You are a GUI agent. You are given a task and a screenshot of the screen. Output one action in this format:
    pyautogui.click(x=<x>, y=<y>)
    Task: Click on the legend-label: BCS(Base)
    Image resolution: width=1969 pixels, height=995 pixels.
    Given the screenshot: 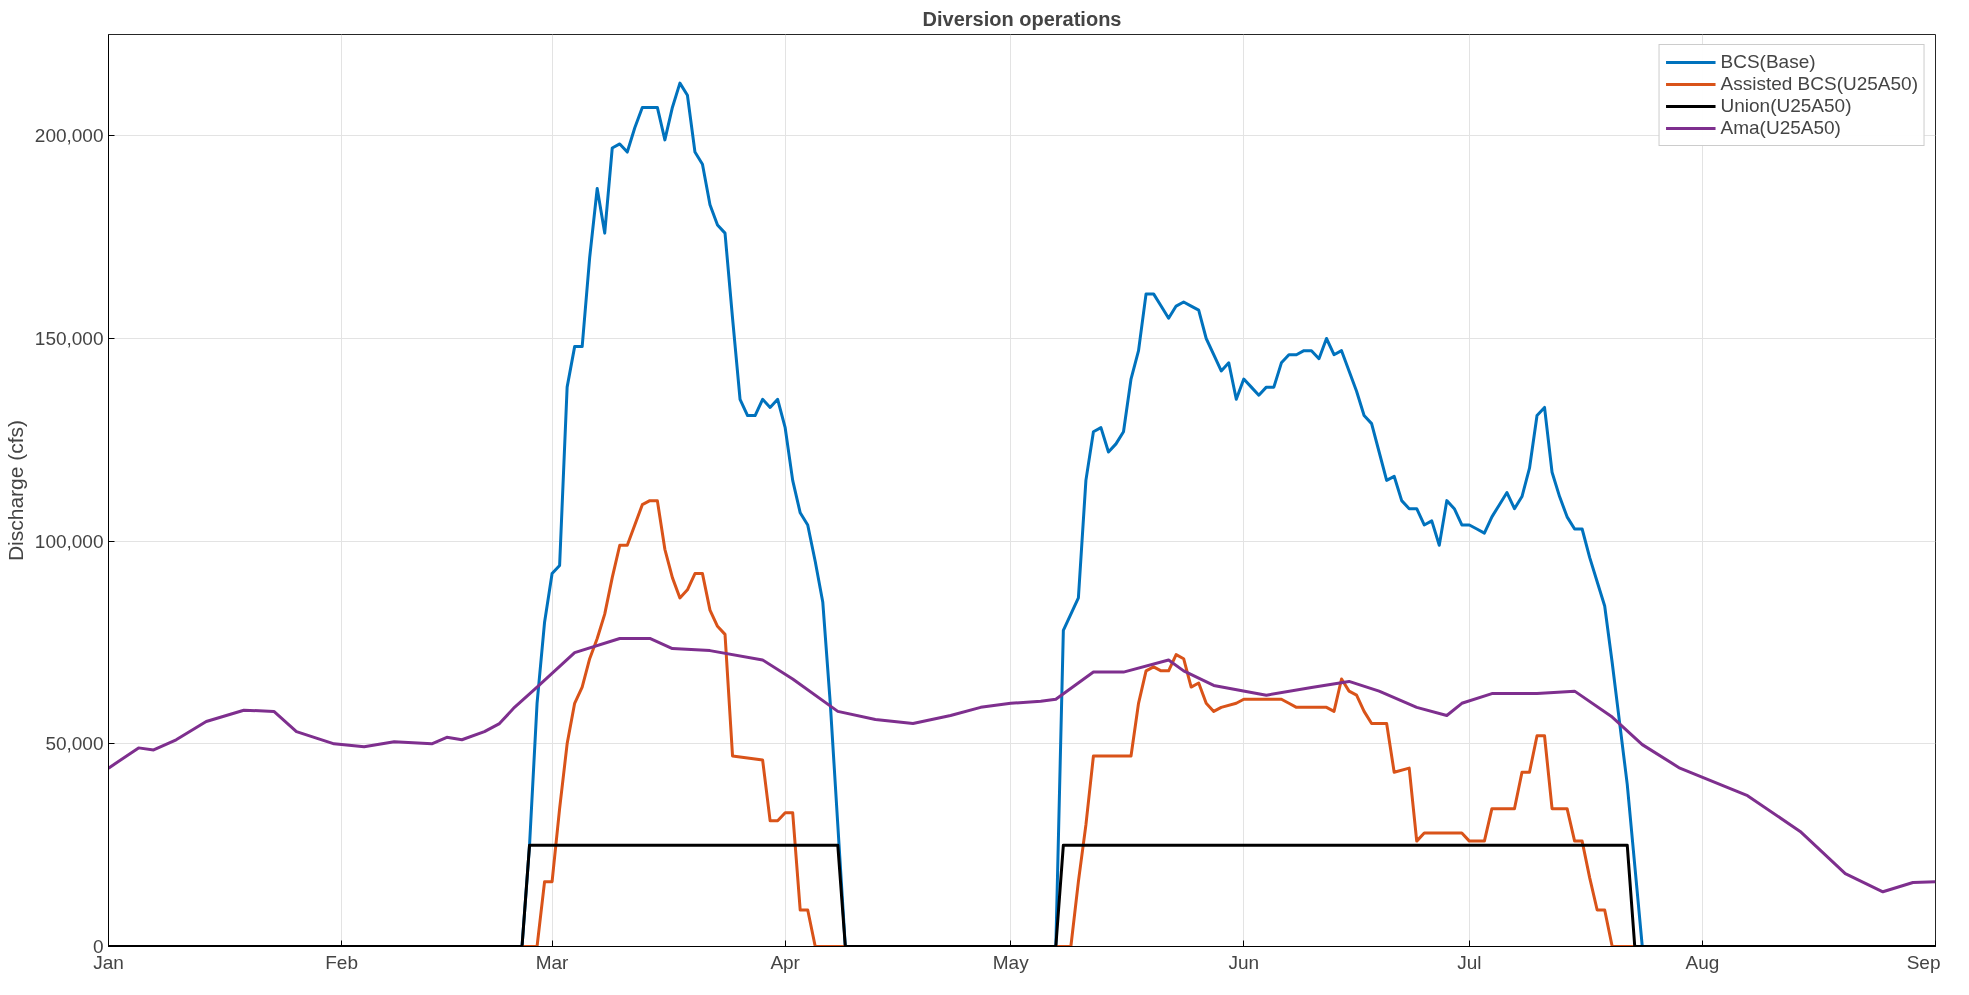 What is the action you would take?
    pyautogui.click(x=1768, y=62)
    